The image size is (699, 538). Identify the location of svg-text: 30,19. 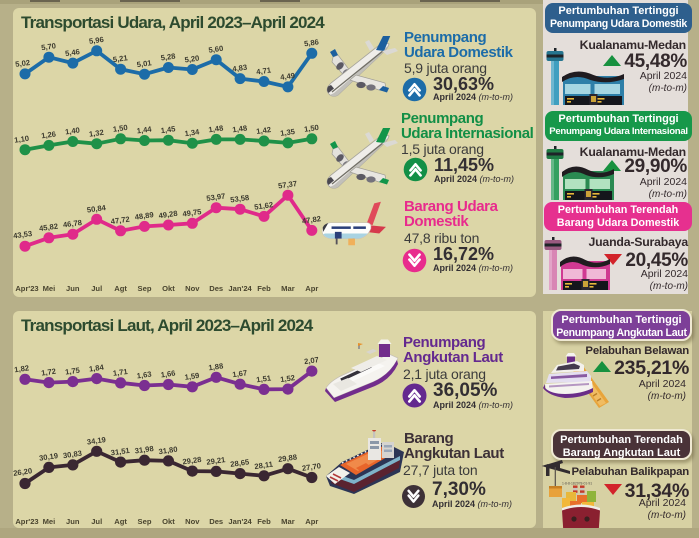
(49, 457).